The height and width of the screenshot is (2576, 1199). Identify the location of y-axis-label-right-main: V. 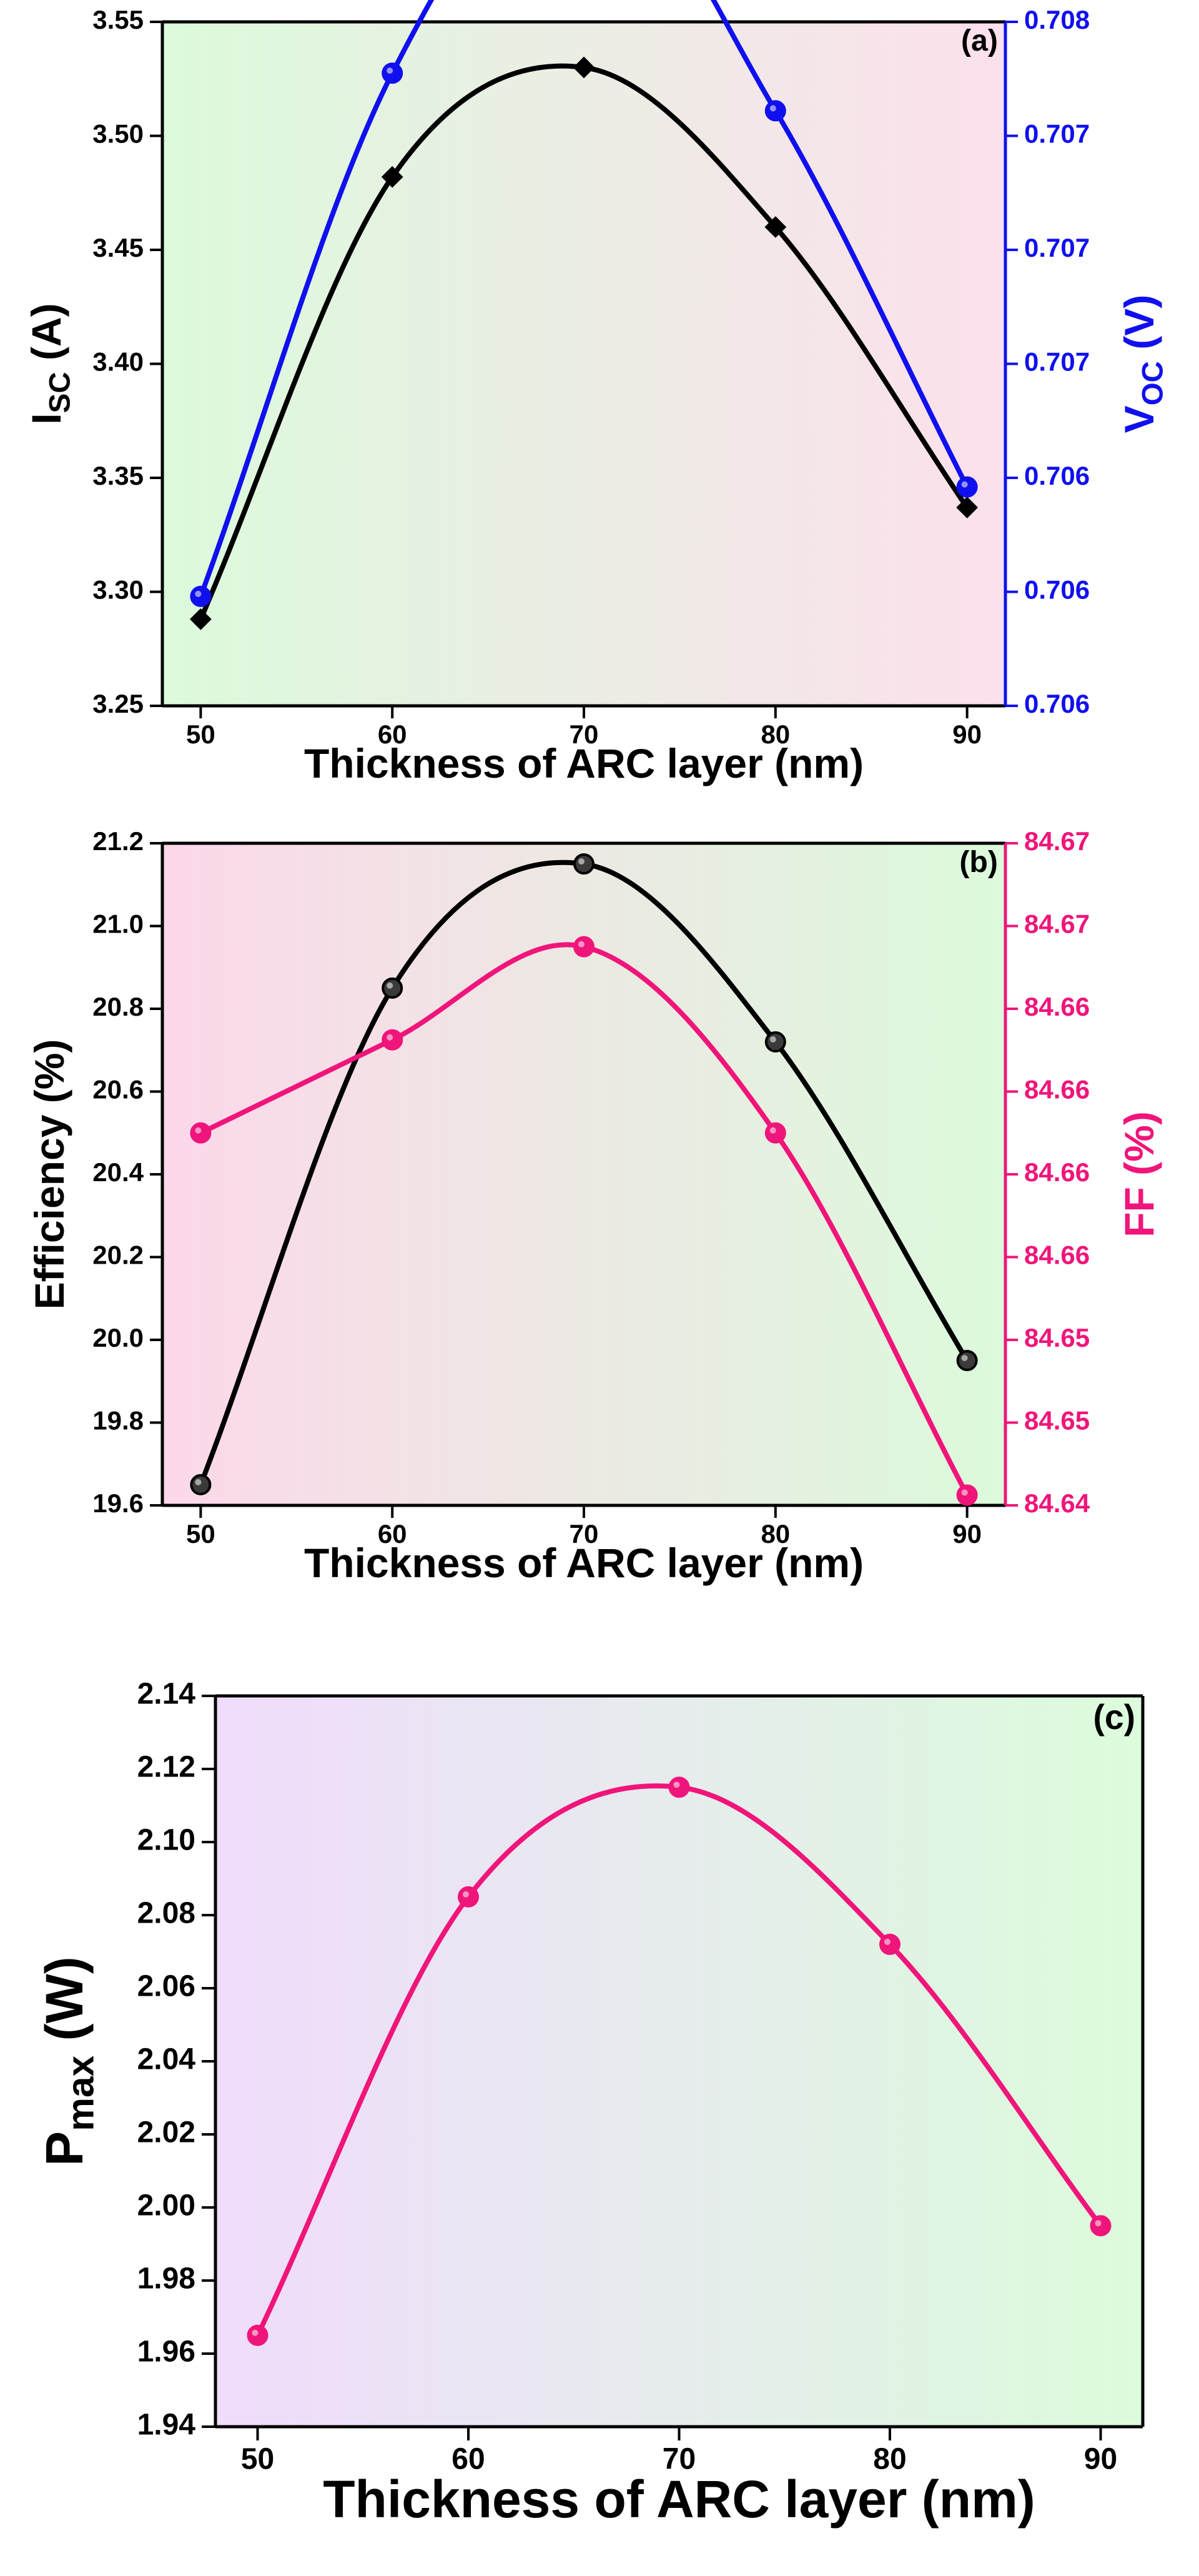
(1139, 419).